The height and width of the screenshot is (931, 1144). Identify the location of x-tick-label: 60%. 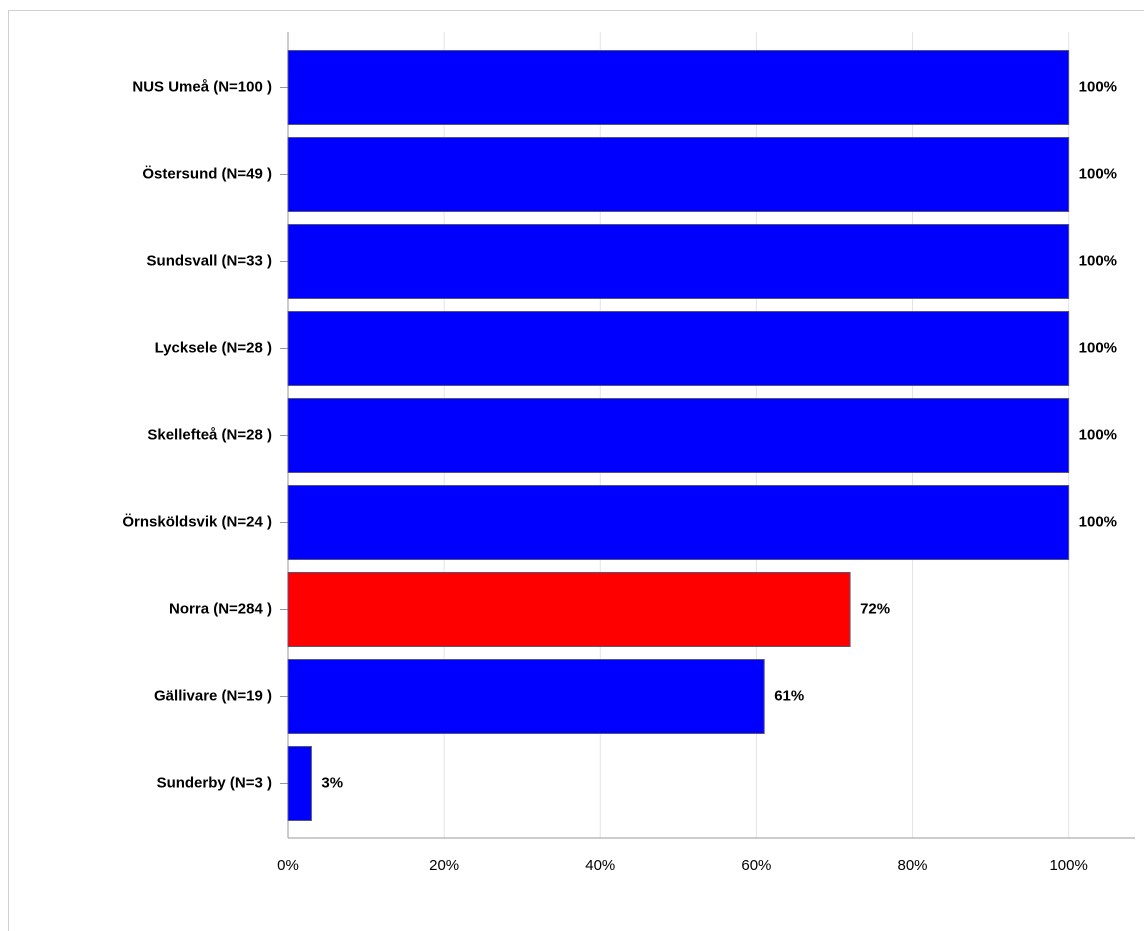
(756, 865).